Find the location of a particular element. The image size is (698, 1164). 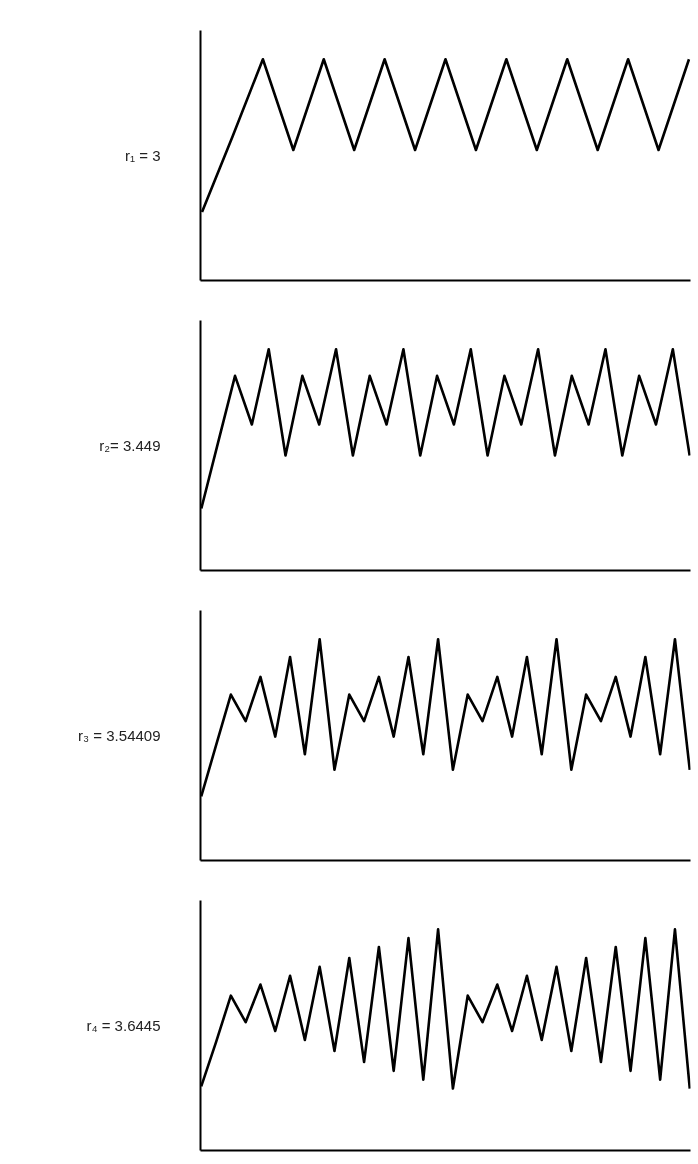

y-axis-title: r₁ = 3 is located at coordinates (143, 155).